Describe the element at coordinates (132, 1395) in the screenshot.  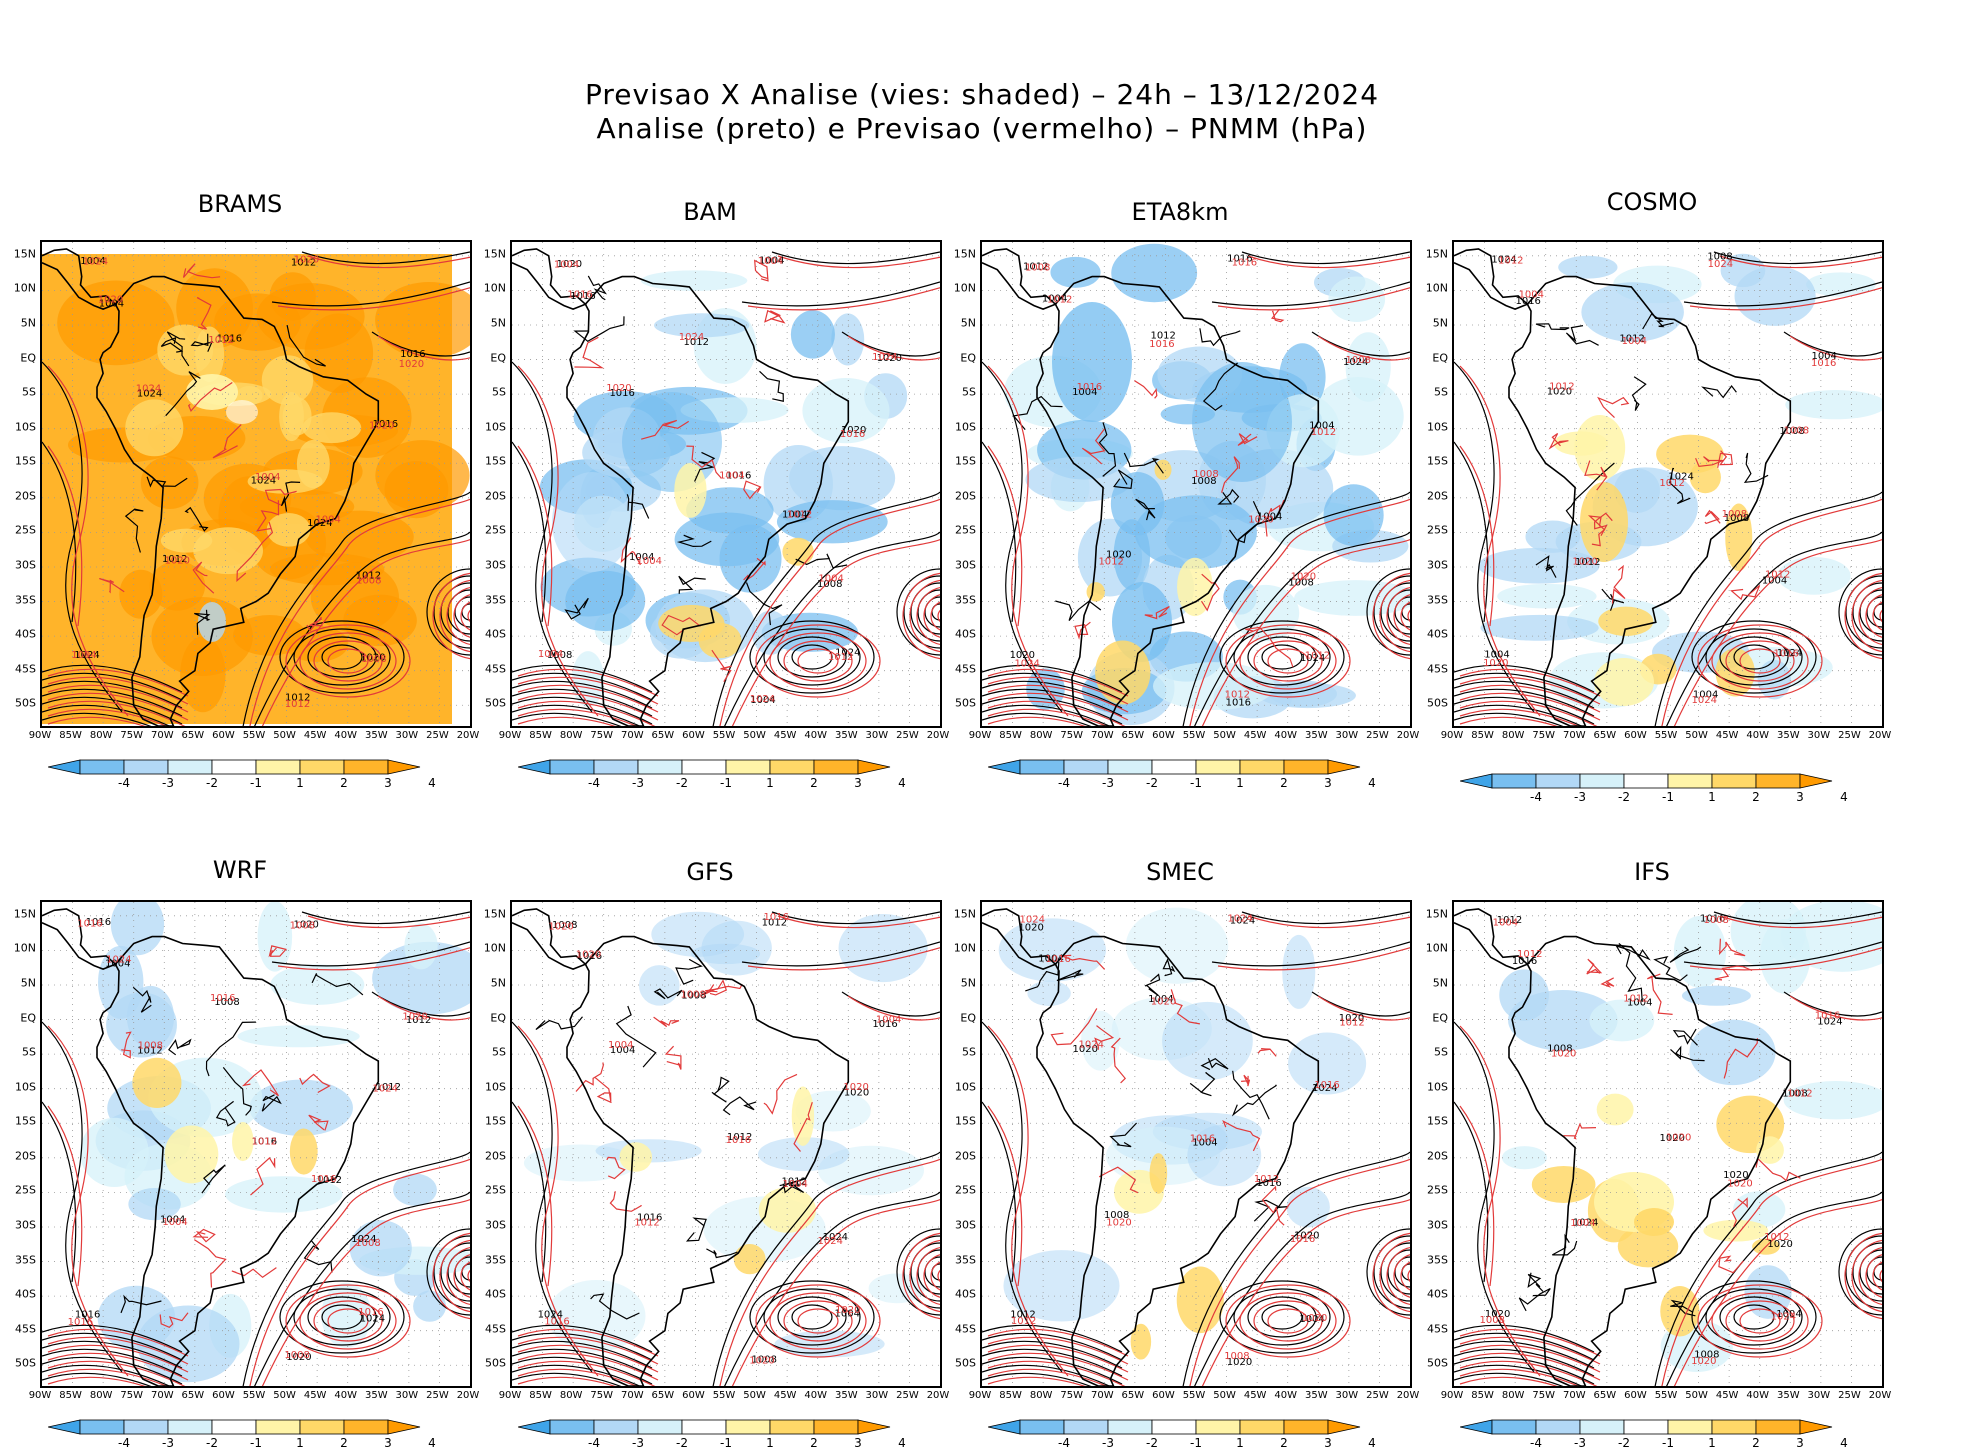
I see `lon-tick-label: 75W` at that location.